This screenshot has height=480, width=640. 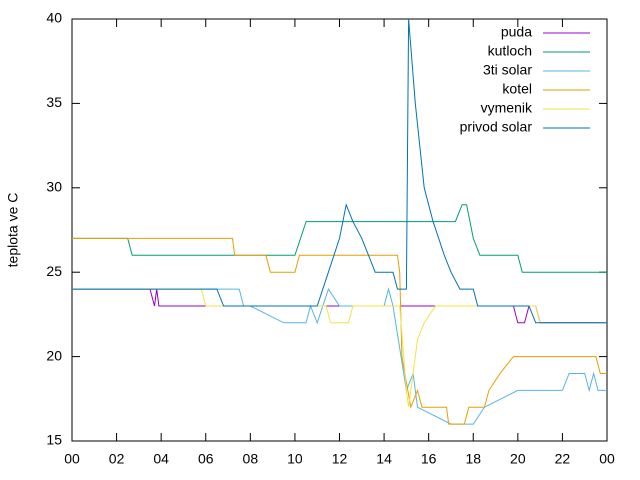 What do you see at coordinates (517, 89) in the screenshot?
I see `legend-label: kotel` at bounding box center [517, 89].